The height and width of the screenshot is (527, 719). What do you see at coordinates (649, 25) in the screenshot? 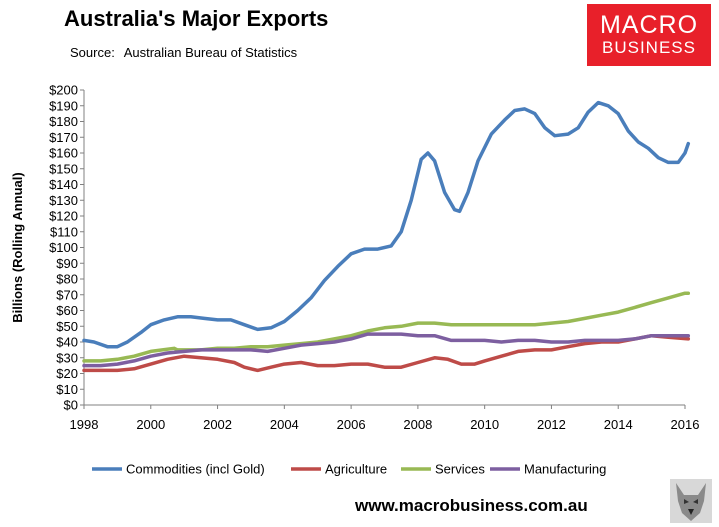
I see `logo-line-1: MACRO` at bounding box center [649, 25].